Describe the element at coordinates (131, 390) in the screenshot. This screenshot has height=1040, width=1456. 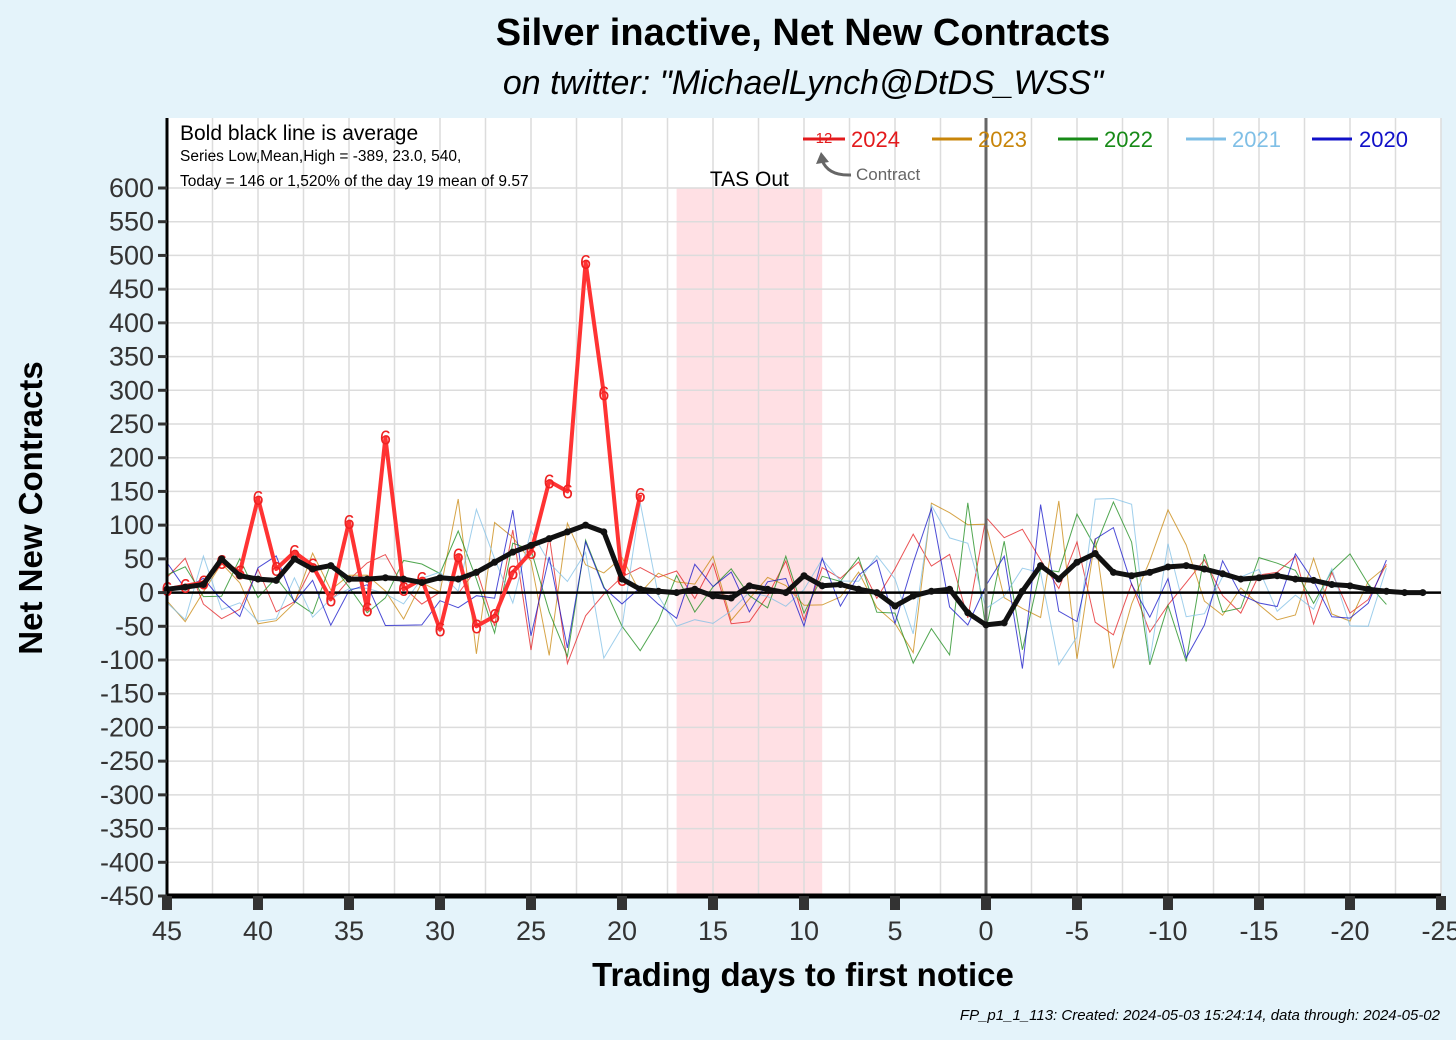
I see `y-tick-label: 300` at that location.